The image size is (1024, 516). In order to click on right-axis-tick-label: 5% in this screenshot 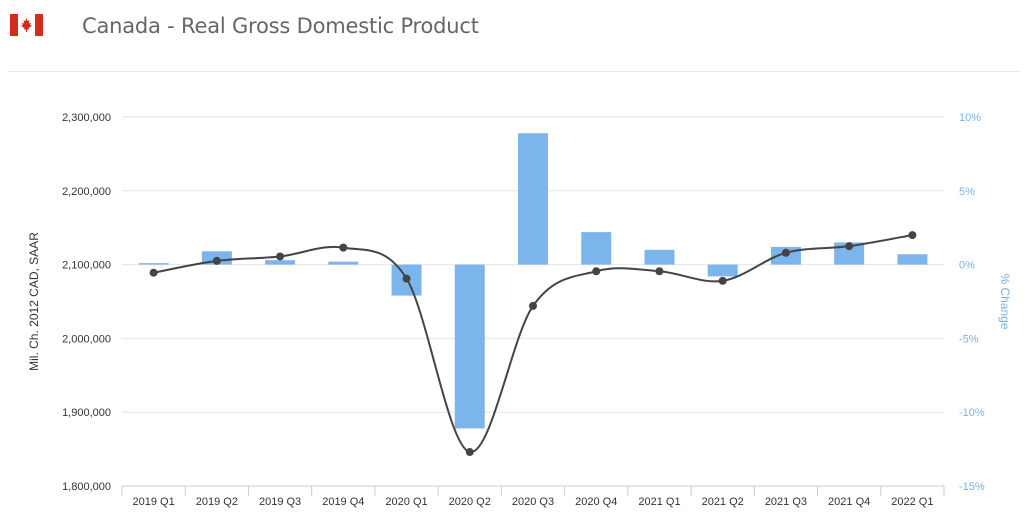, I will do `click(967, 192)`.